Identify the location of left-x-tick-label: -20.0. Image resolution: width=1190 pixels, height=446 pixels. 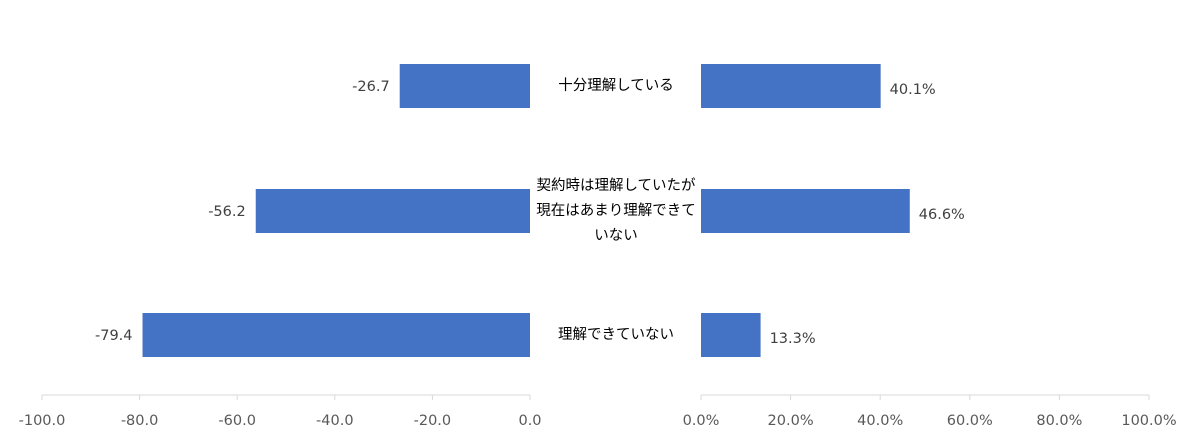
(433, 421).